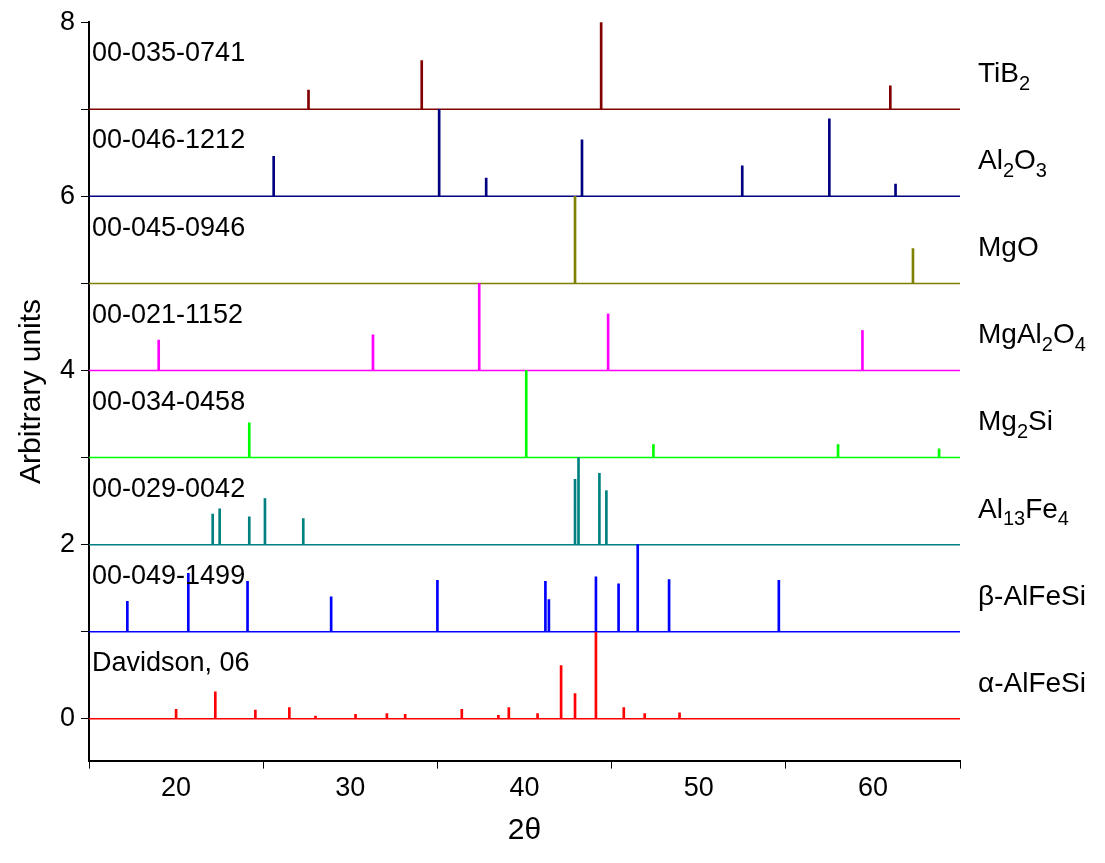  I want to click on y-tick-label: 2, so click(67, 543).